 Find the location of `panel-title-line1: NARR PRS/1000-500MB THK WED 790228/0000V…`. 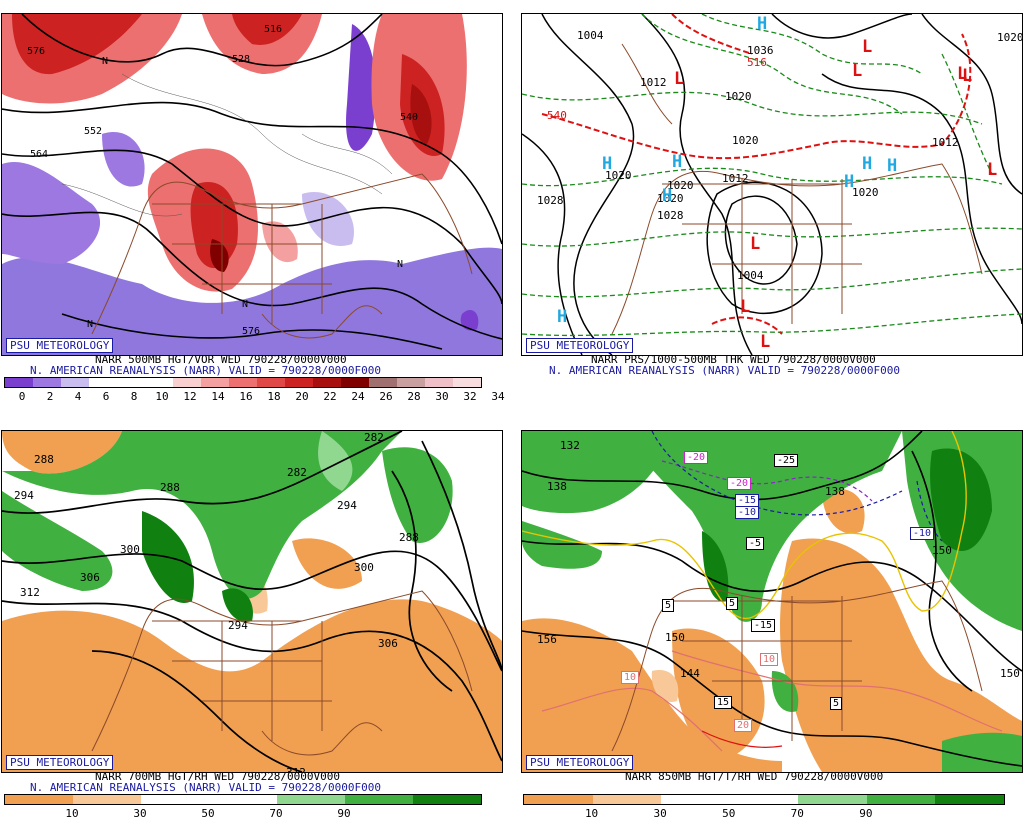

panel-title-line1: NARR PRS/1000-500MB THK WED 790228/0000V… is located at coordinates (733, 359).